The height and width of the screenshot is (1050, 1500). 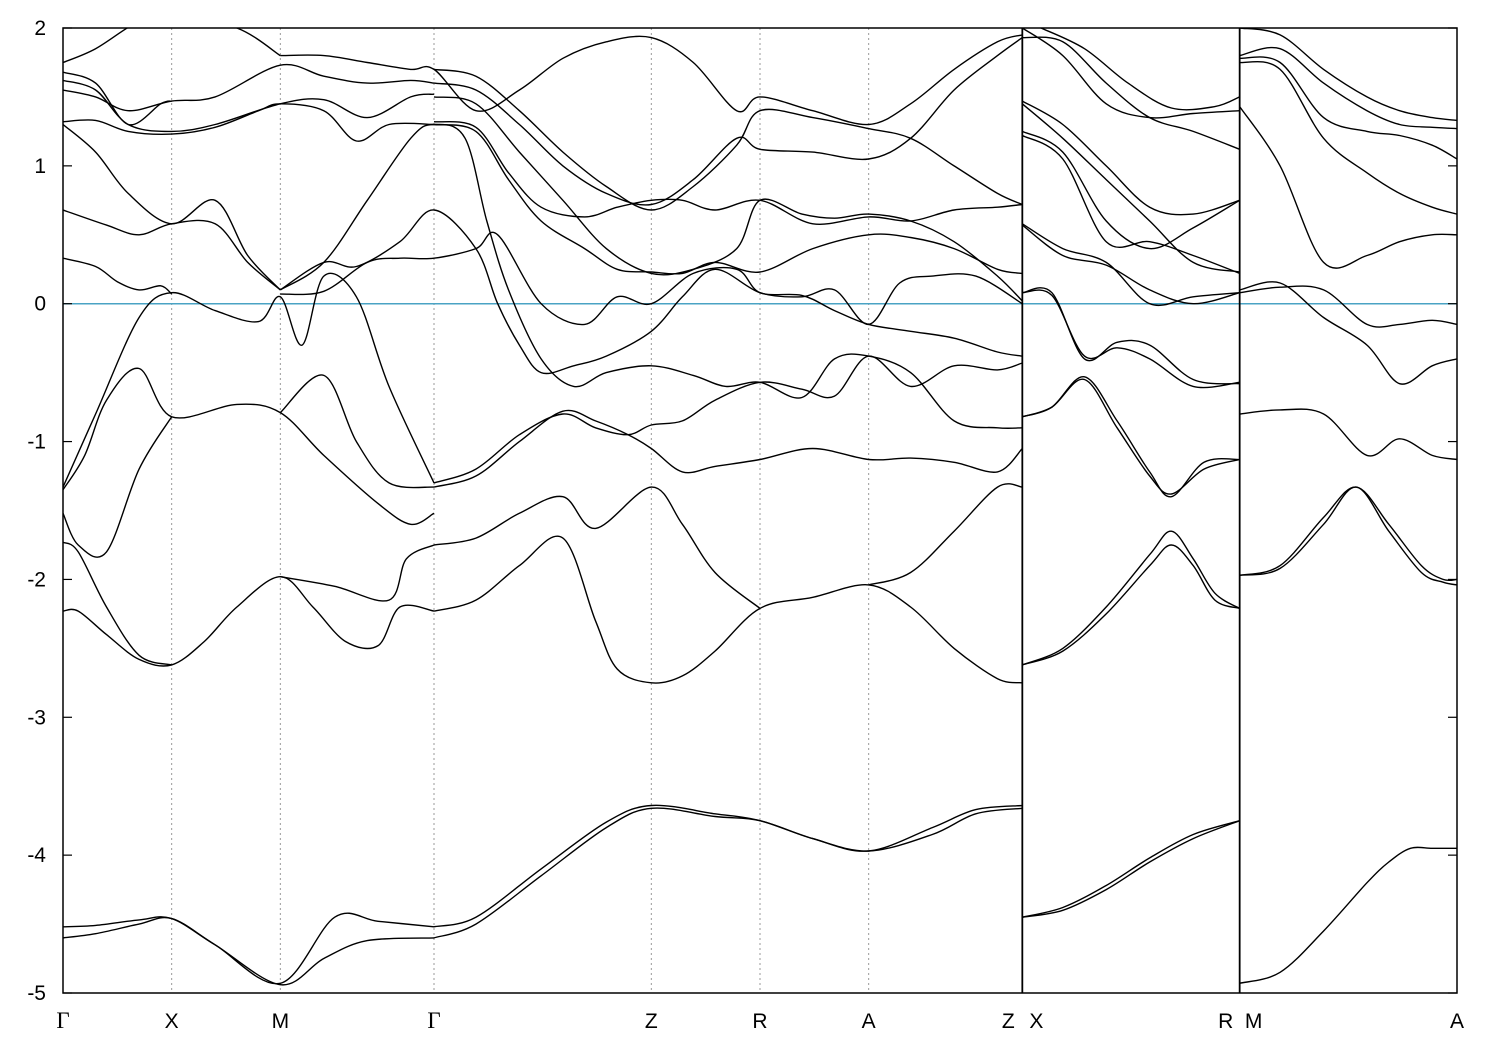 I want to click on y-tick-label: -1, so click(x=36, y=442).